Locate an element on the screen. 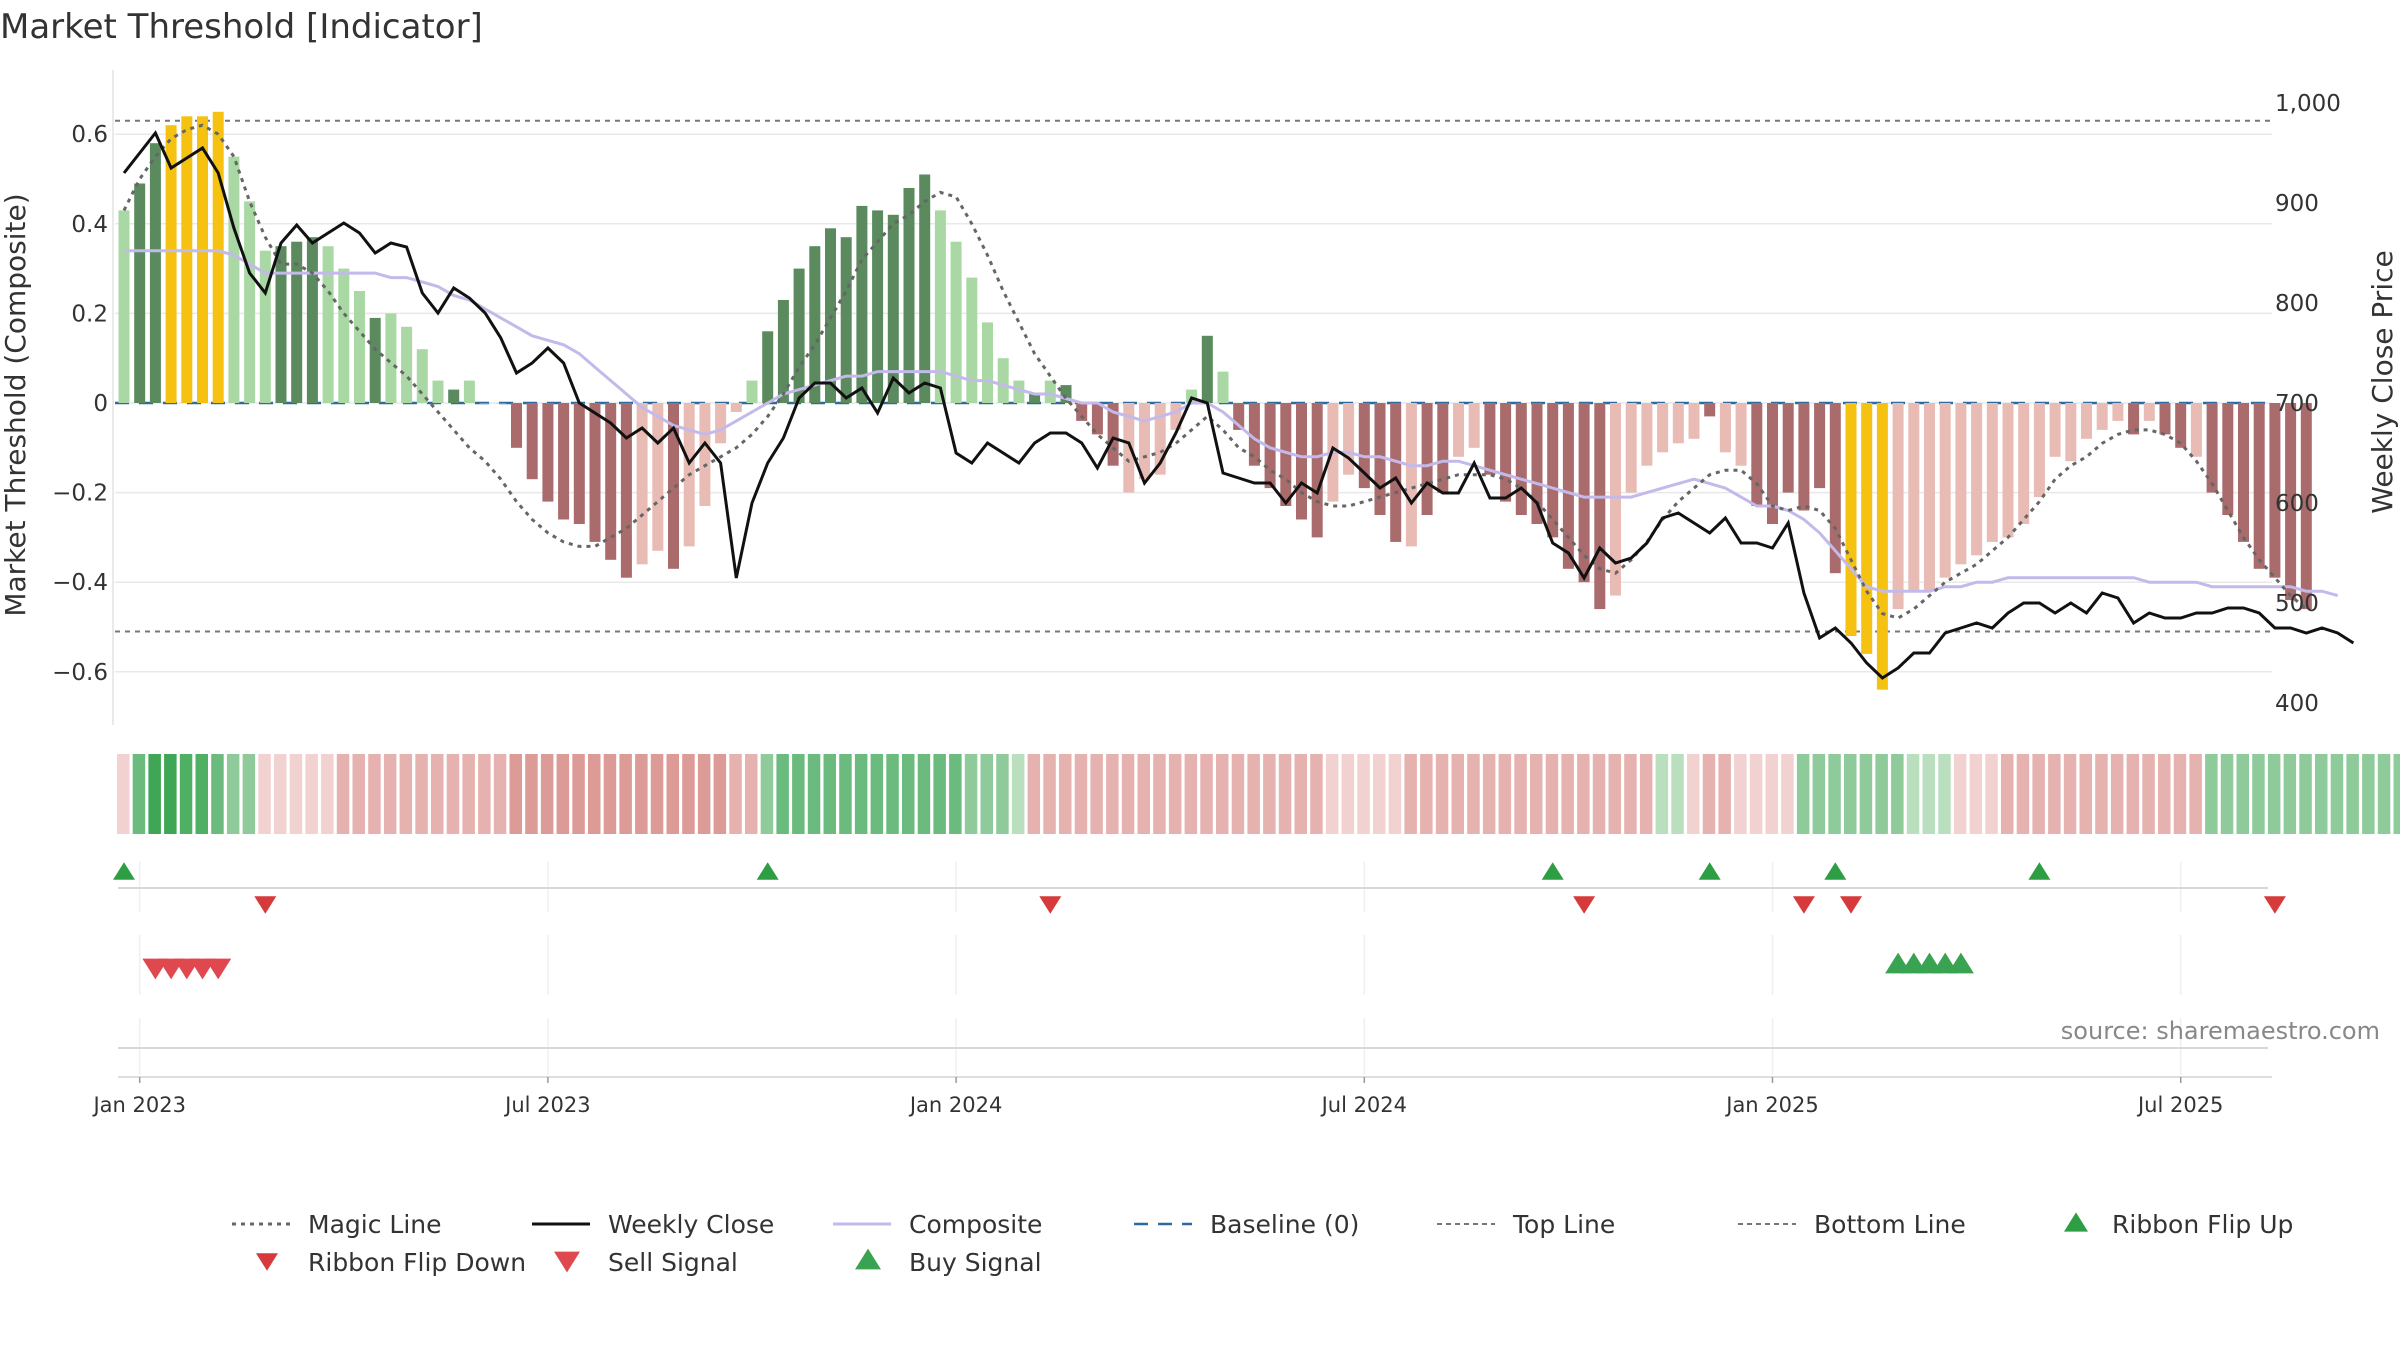 The image size is (2400, 1350). flip-panel is located at coordinates (1199, 888).